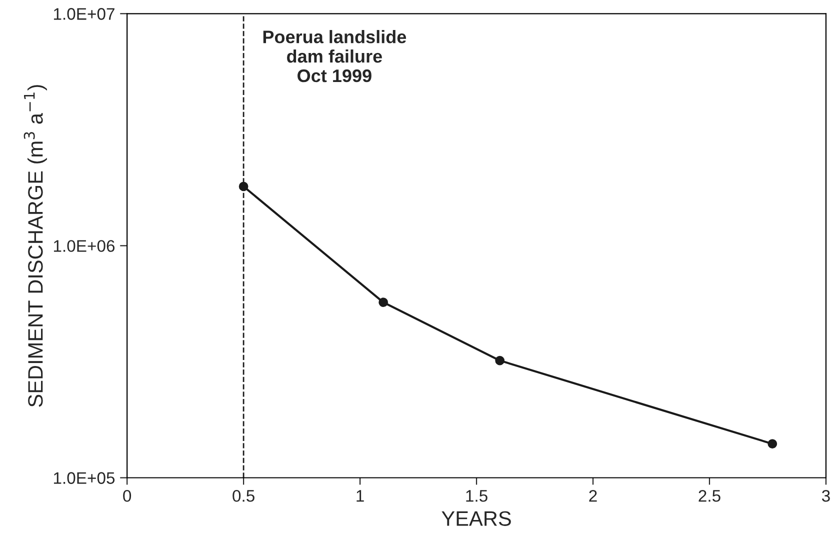  Describe the element at coordinates (593, 496) in the screenshot. I see `x-tick-label: 2` at that location.